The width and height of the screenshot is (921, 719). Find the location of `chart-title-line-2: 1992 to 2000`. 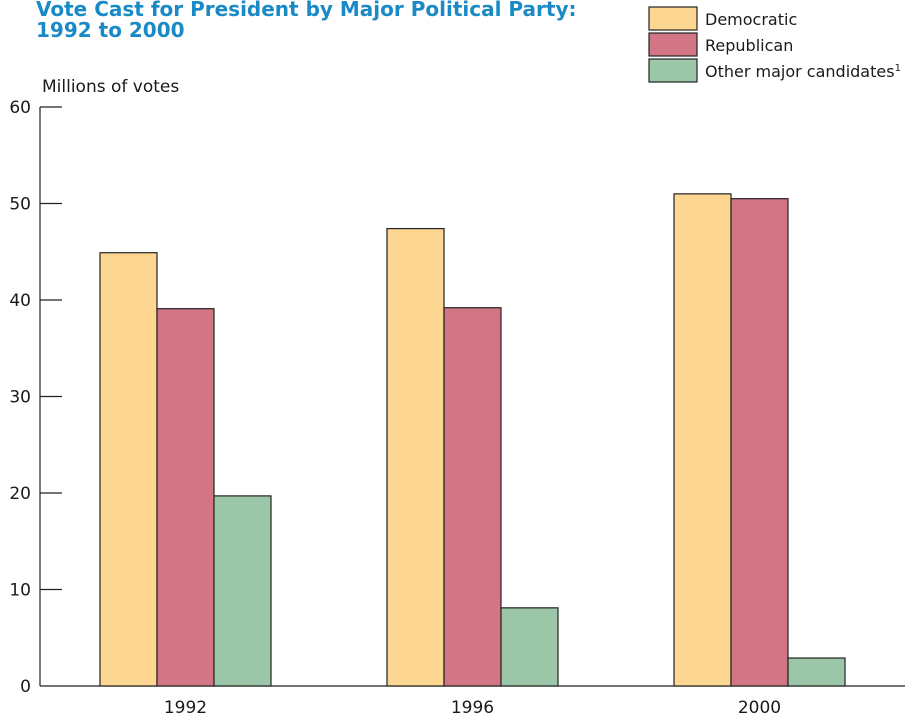

chart-title-line-2: 1992 to 2000 is located at coordinates (110, 30).